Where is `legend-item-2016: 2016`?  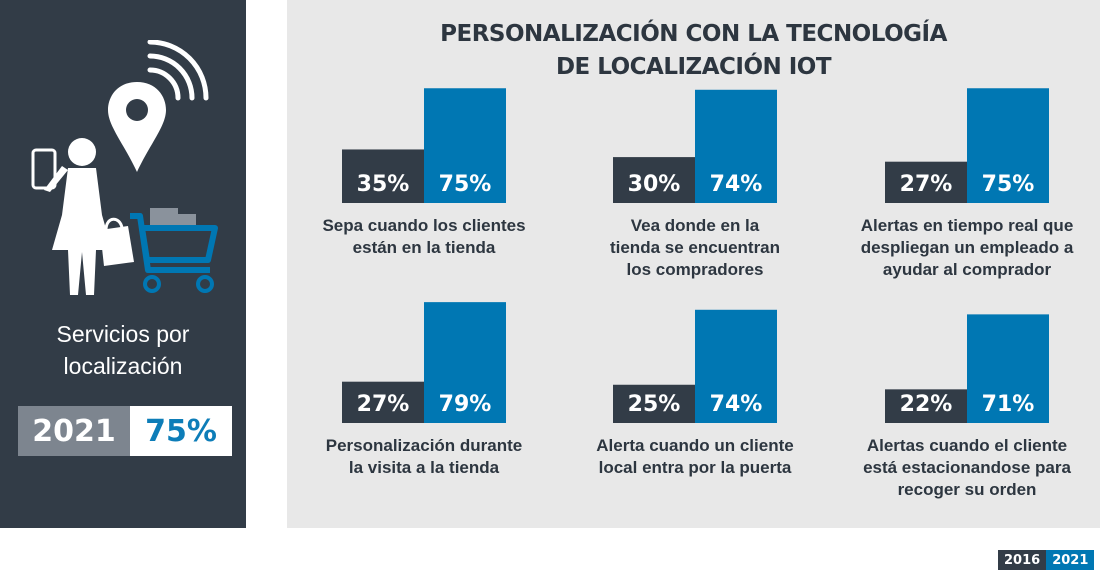 legend-item-2016: 2016 is located at coordinates (1022, 560).